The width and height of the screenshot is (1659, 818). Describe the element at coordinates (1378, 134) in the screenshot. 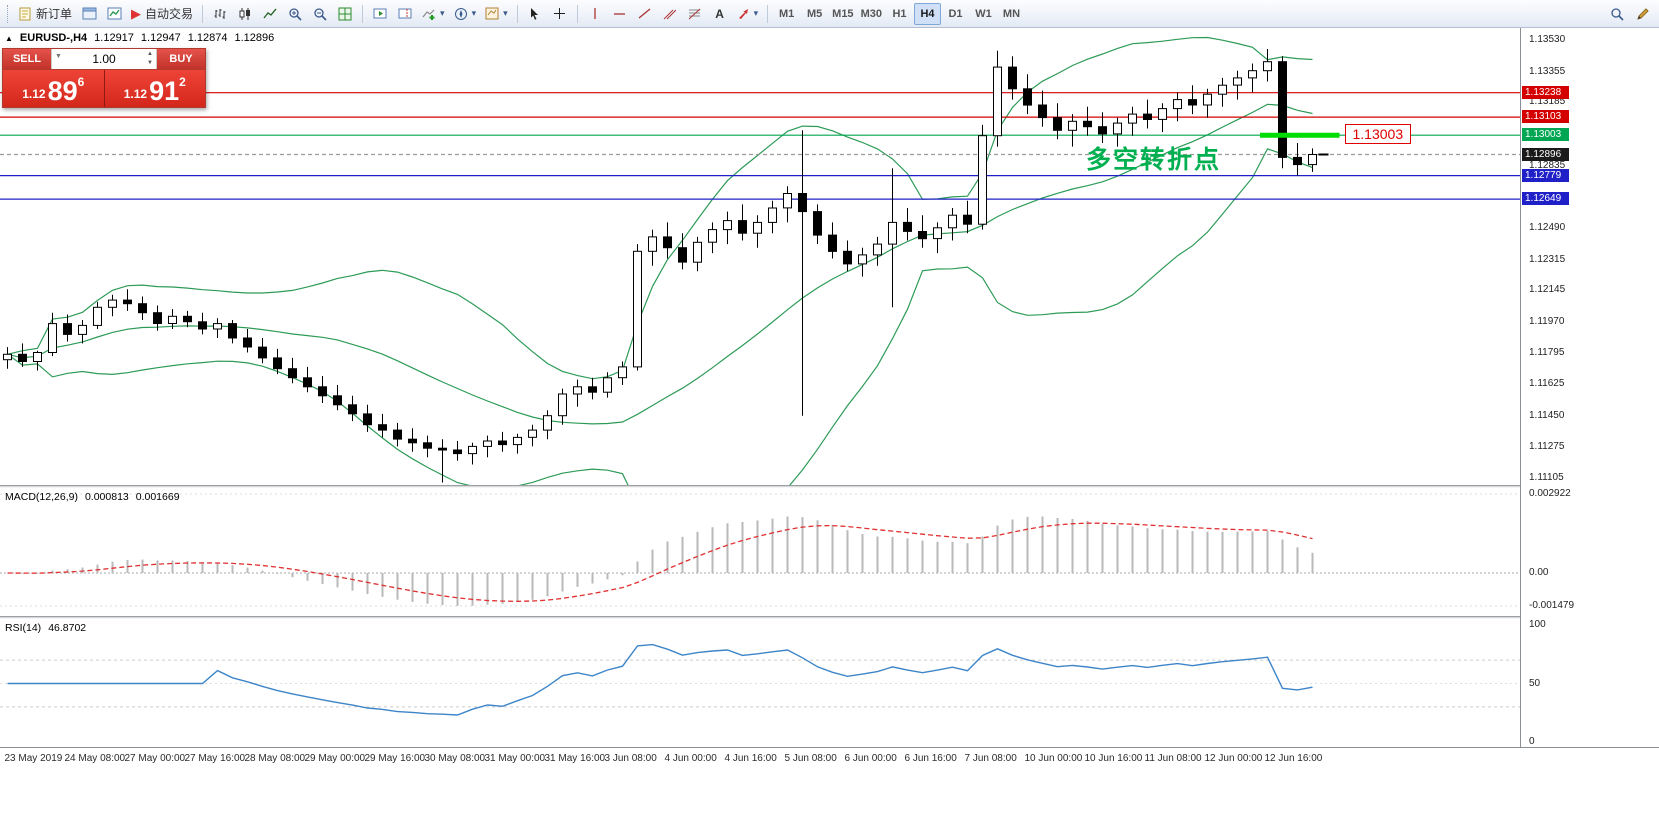

I see `price-level-flag: 1.13003` at that location.